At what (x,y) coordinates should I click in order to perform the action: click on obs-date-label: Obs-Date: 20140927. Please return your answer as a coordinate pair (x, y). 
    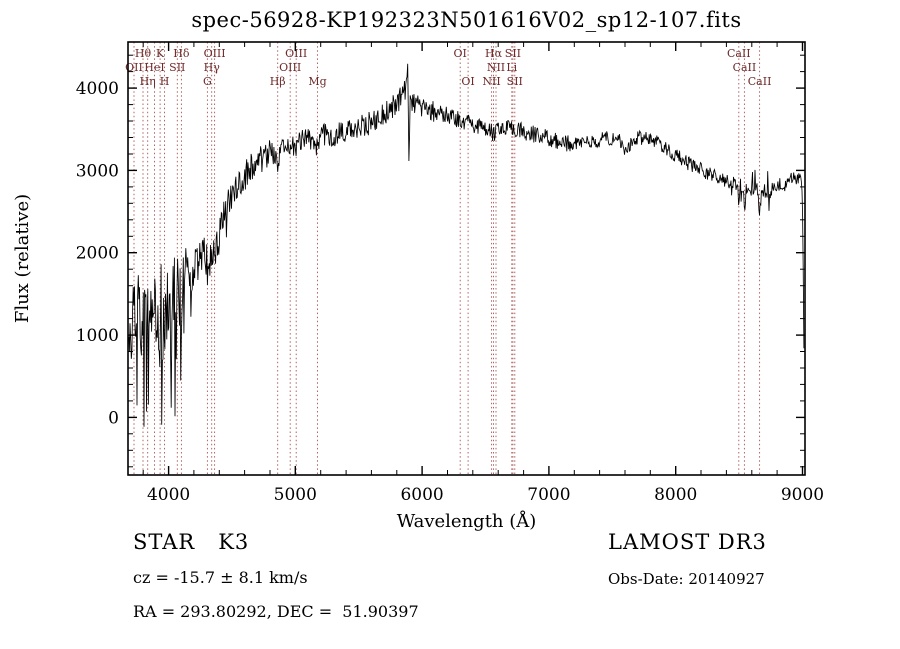
    Looking at the image, I should click on (686, 579).